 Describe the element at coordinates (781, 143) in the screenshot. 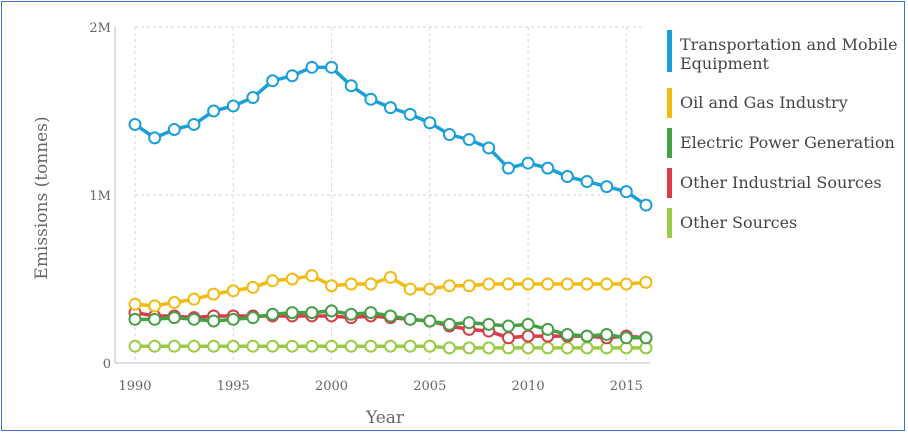

I see `legend-item: Electric Power Generation` at that location.